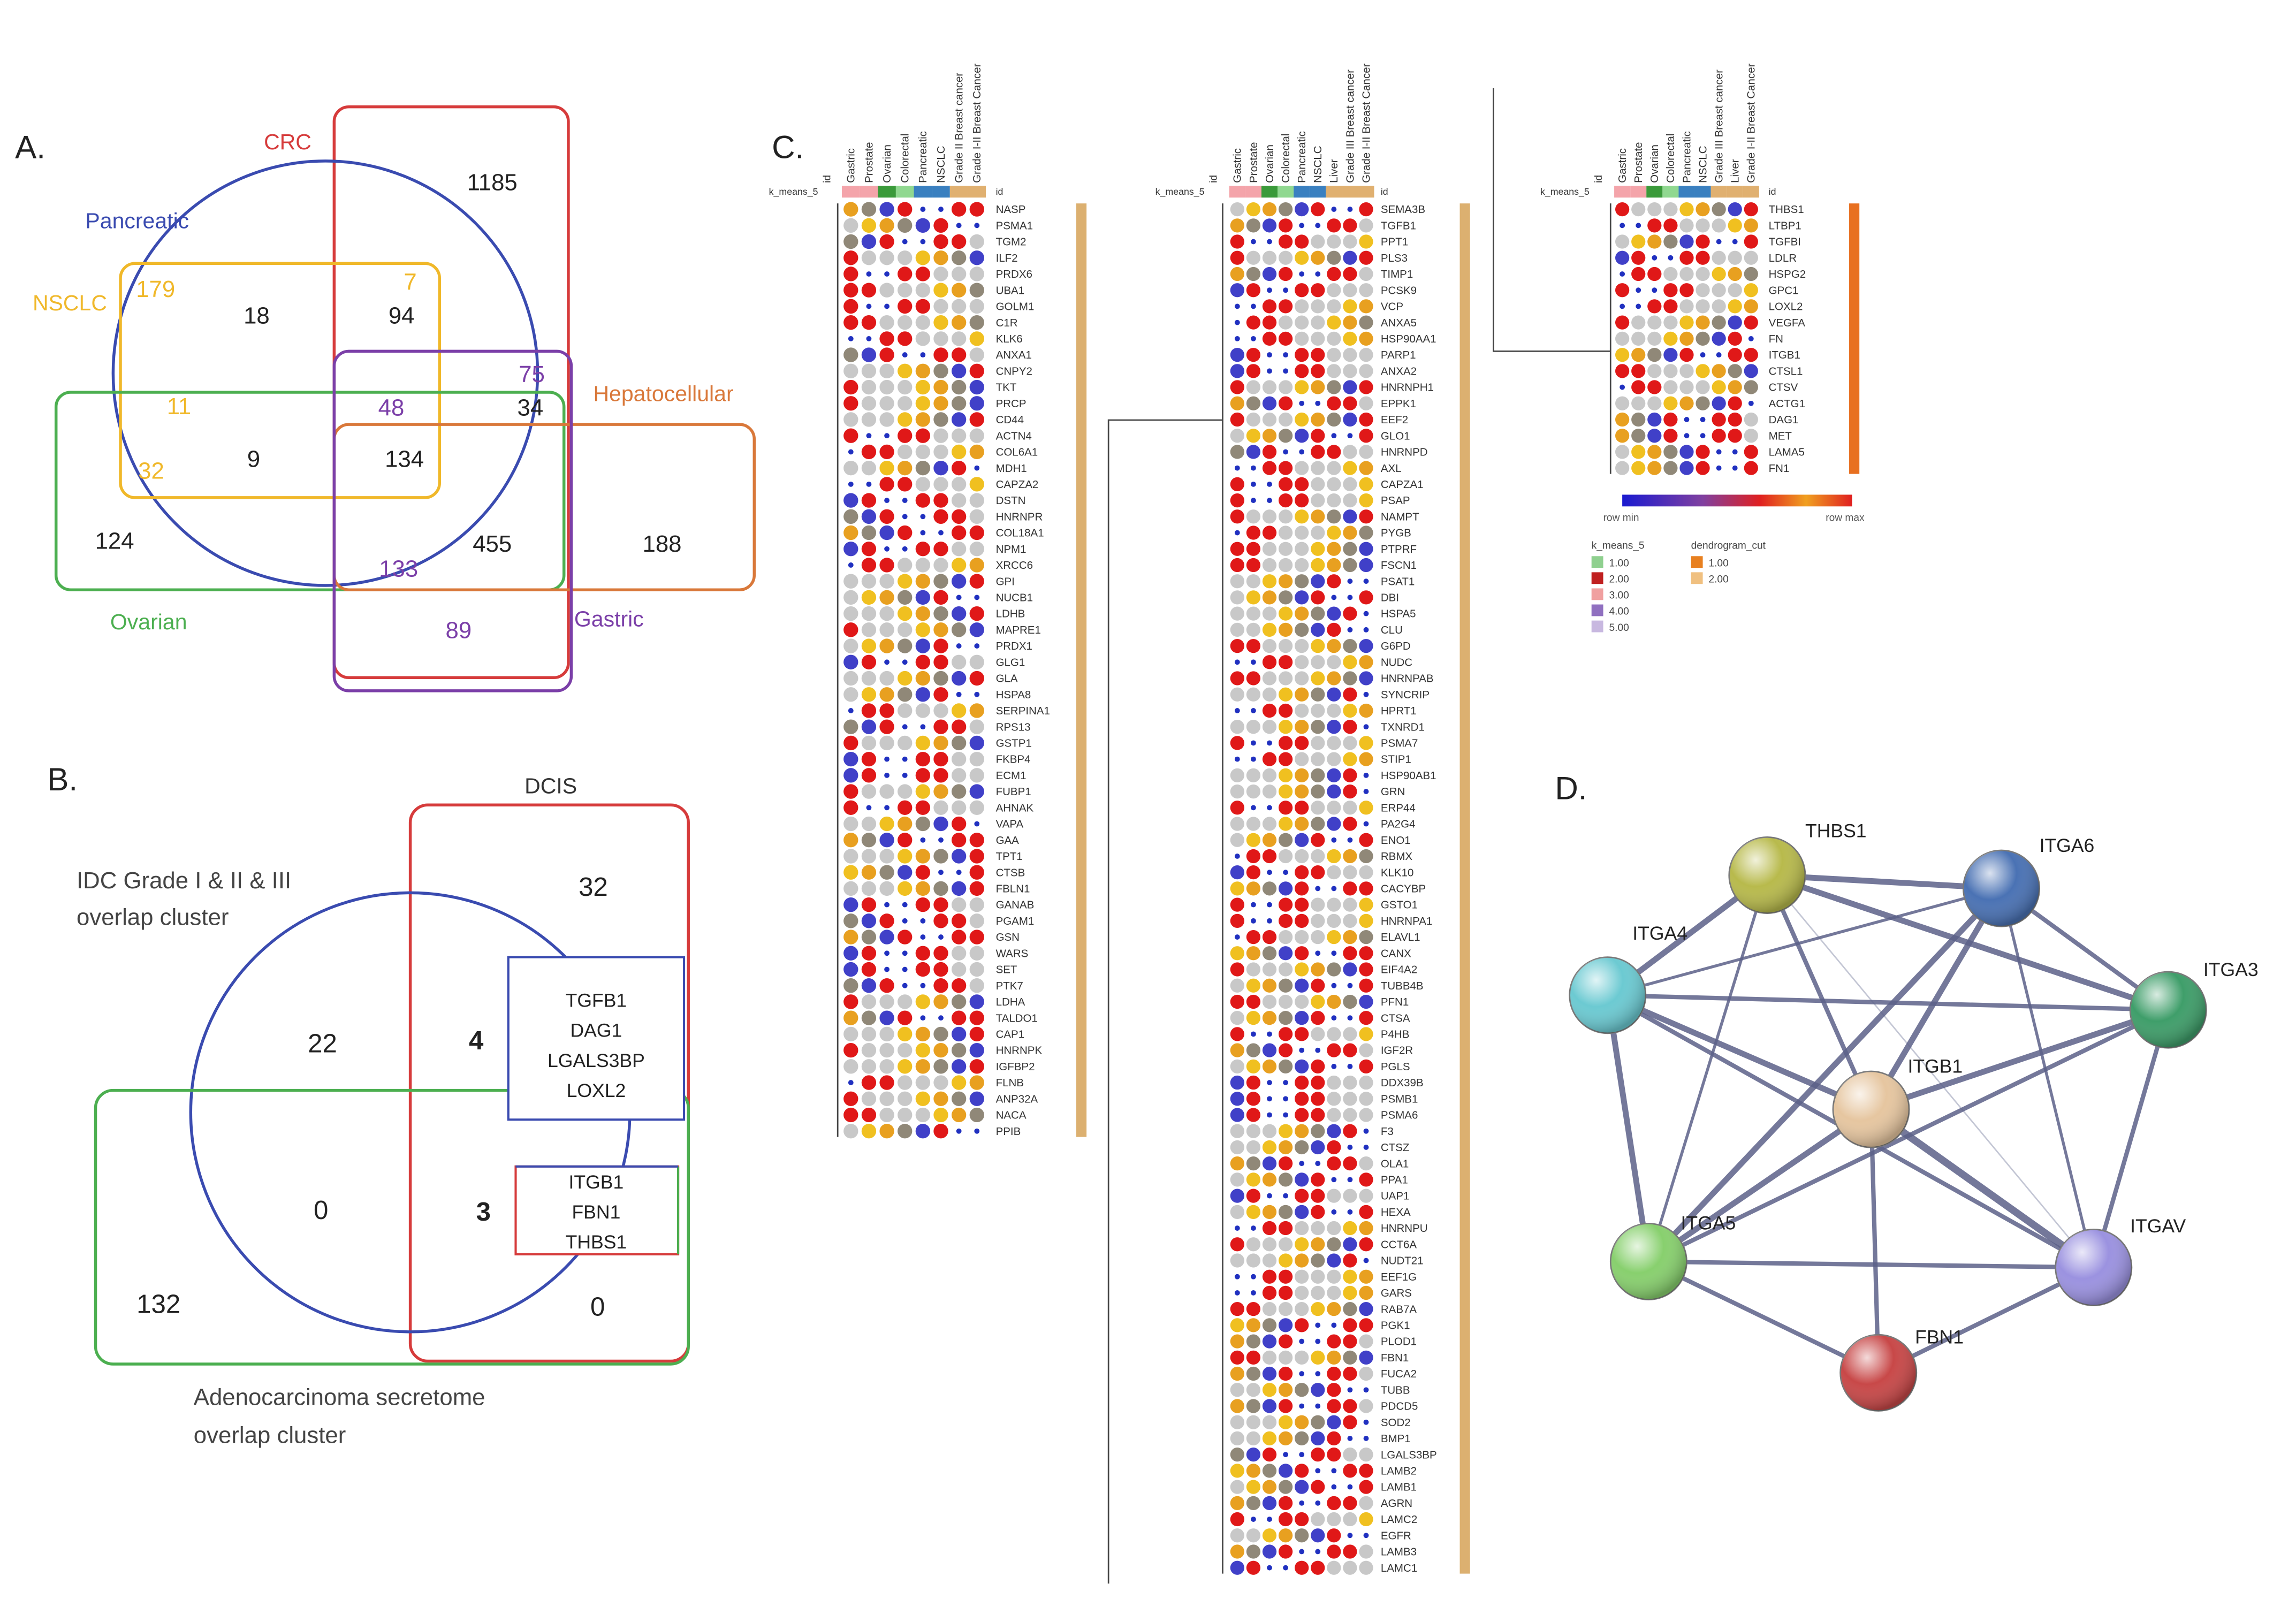 The width and height of the screenshot is (2296, 1607). What do you see at coordinates (1397, 872) in the screenshot?
I see `gene-label: KLK10` at bounding box center [1397, 872].